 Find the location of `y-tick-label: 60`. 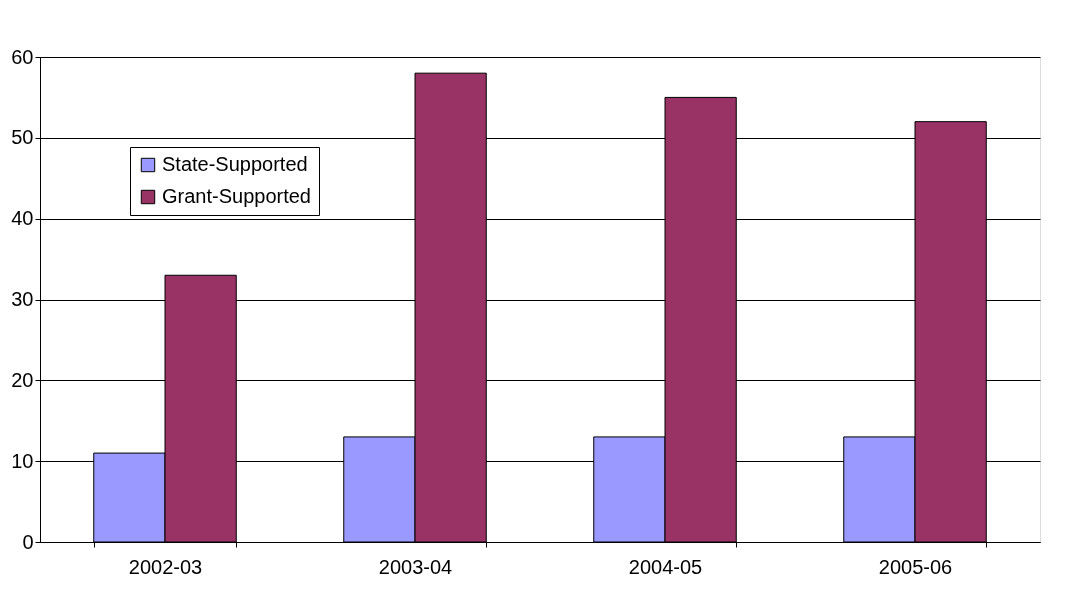

y-tick-label: 60 is located at coordinates (22, 56).